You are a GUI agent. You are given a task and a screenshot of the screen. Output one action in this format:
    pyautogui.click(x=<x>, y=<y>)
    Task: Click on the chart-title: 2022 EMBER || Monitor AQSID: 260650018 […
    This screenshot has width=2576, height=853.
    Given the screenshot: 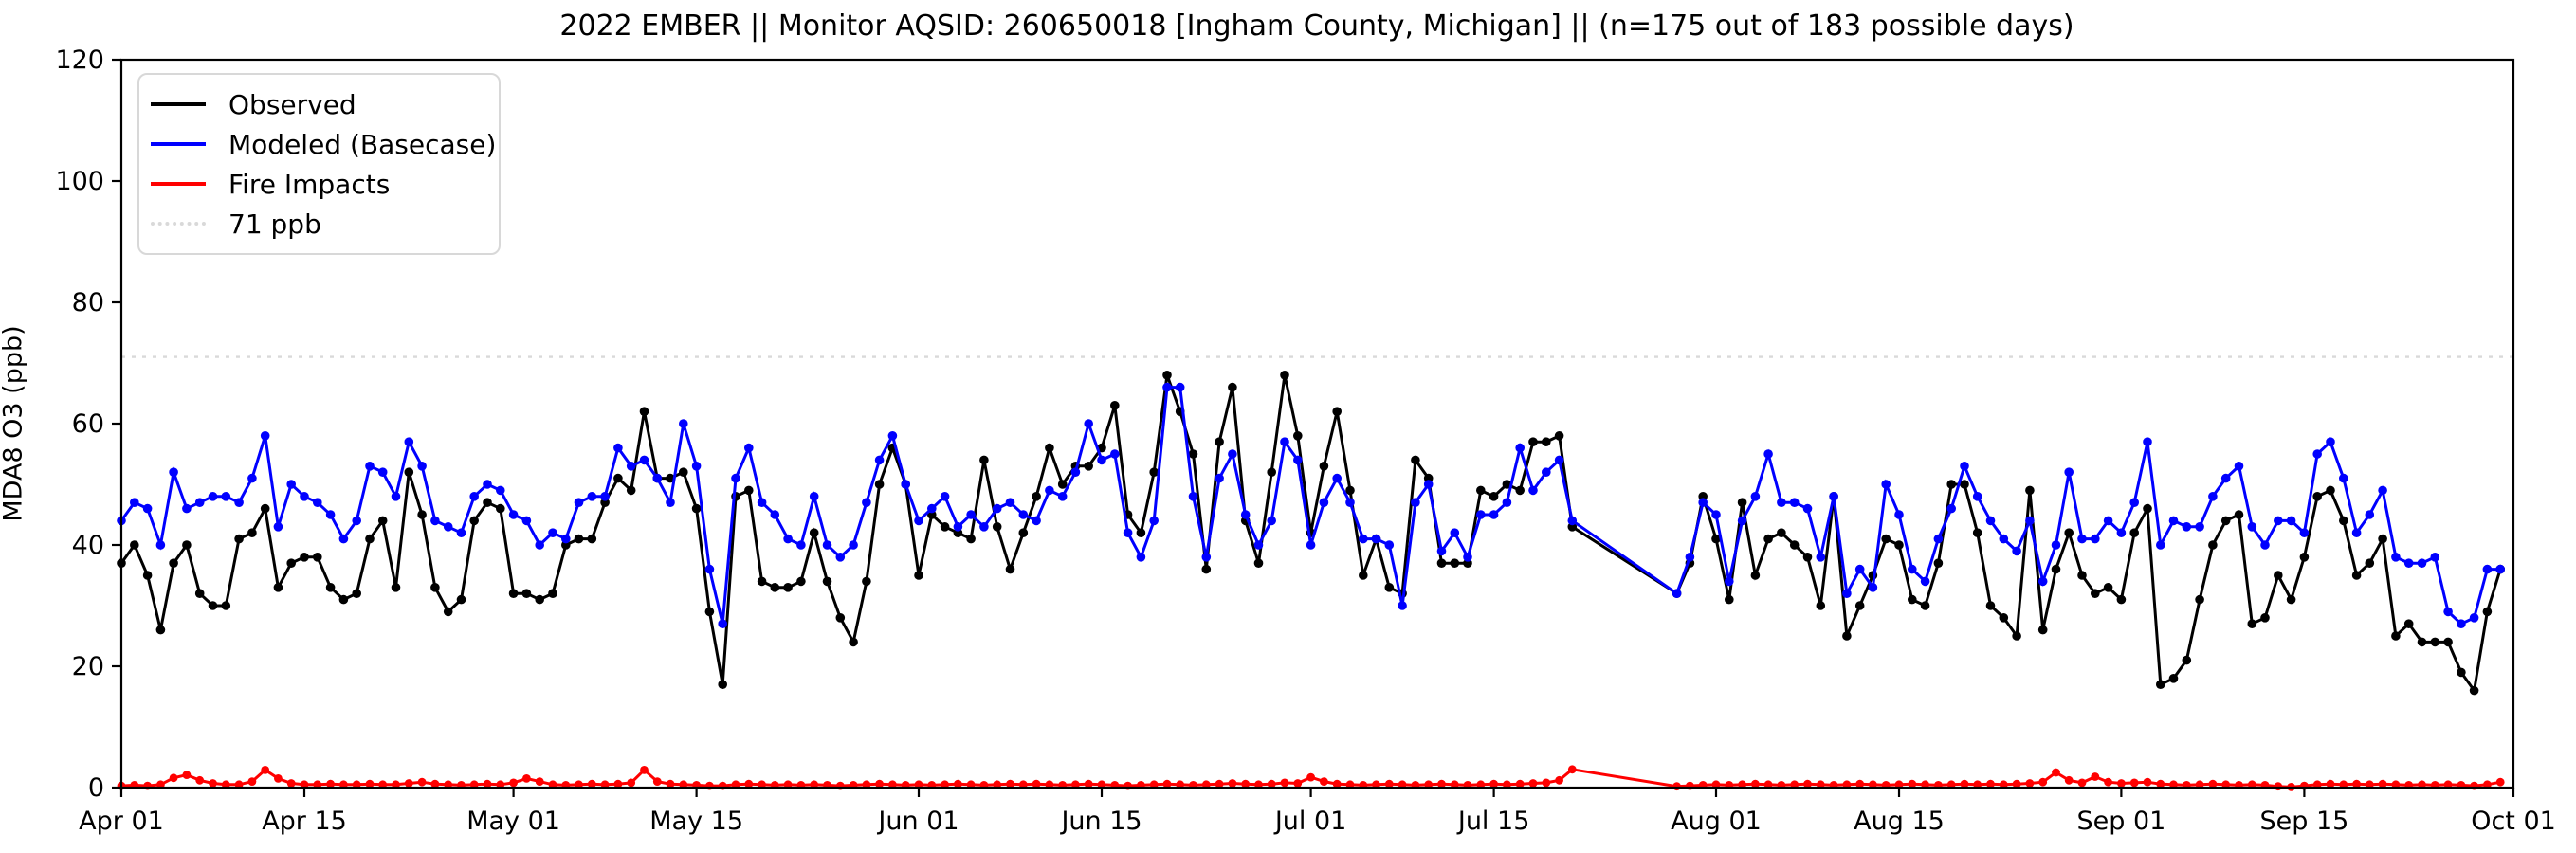 What is the action you would take?
    pyautogui.click(x=1316, y=26)
    